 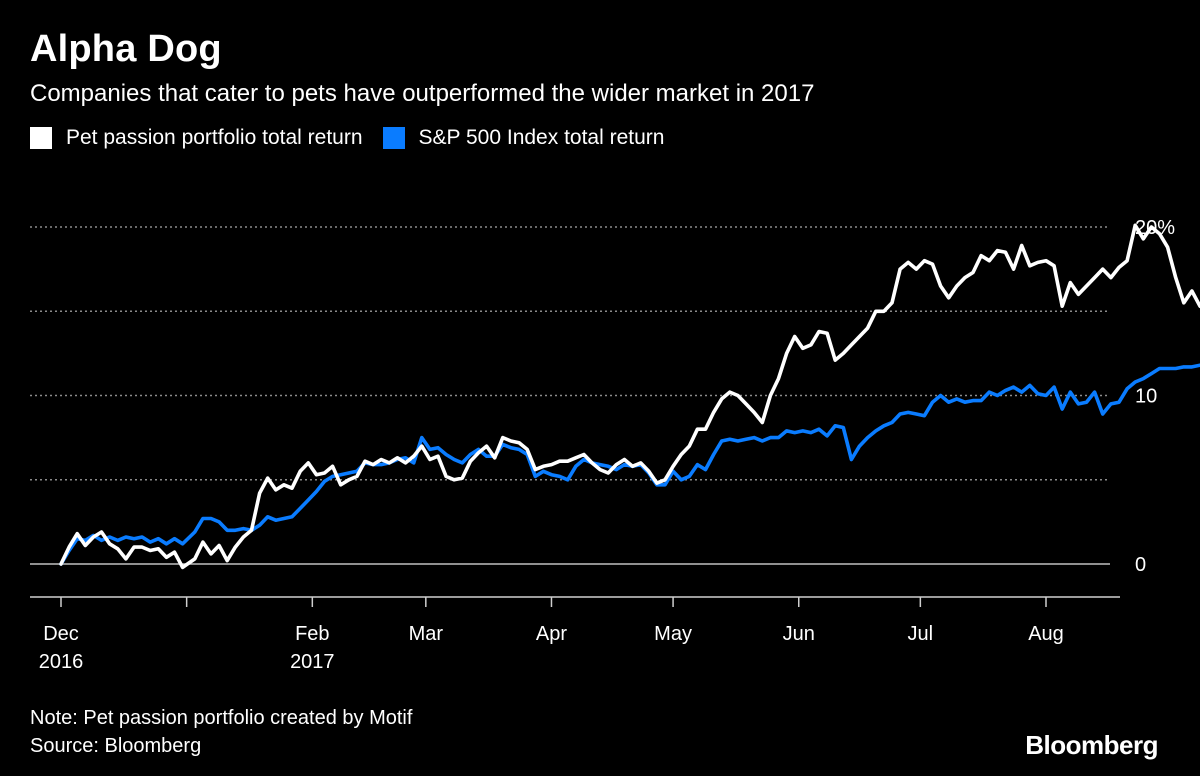 I want to click on x-tick-label: May, so click(x=673, y=634).